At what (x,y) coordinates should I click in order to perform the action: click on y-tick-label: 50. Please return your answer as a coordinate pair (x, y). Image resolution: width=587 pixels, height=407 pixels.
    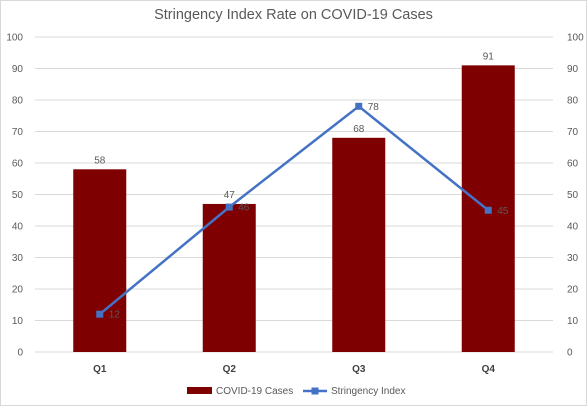
    Looking at the image, I should click on (18, 195).